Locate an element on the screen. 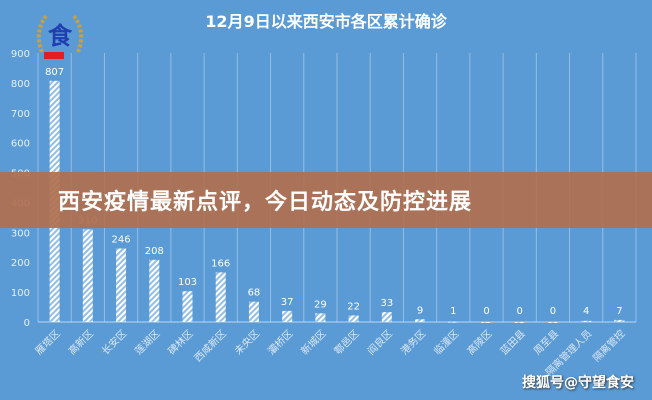  y-tick-label: 100 is located at coordinates (20, 293).